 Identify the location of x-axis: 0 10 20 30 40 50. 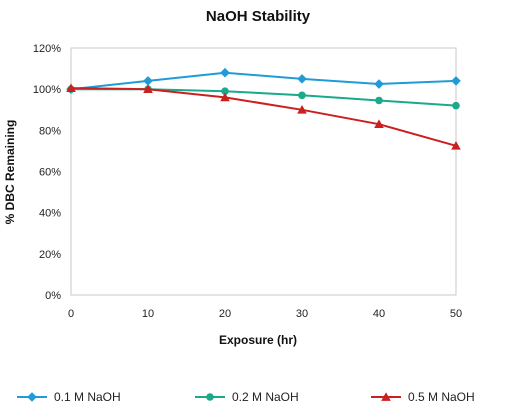
(265, 314).